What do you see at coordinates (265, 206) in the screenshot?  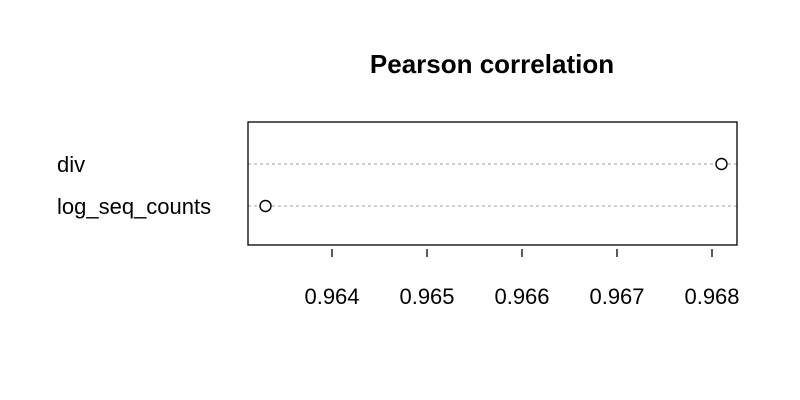 I see `data-point-log_seq_counts` at bounding box center [265, 206].